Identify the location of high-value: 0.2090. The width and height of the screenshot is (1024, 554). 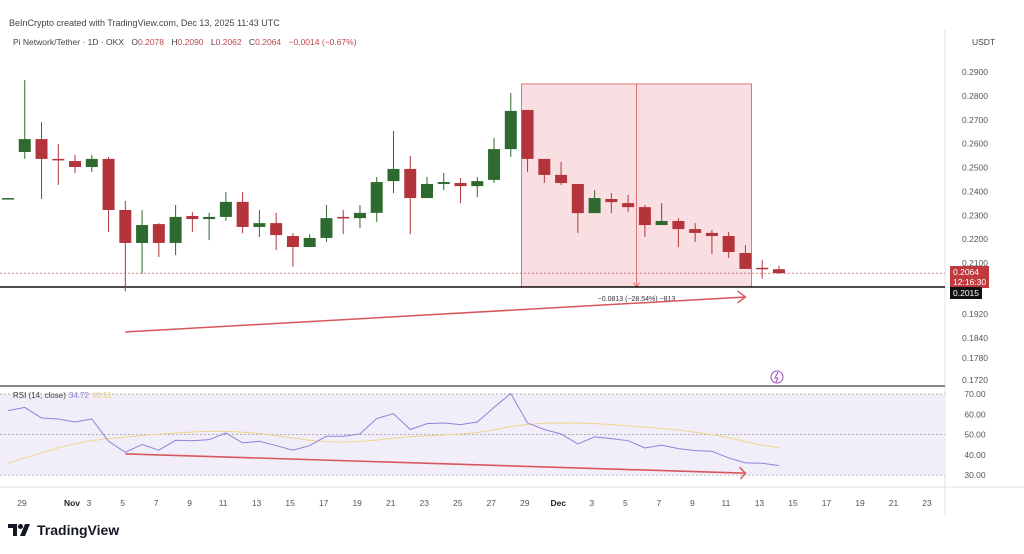
(190, 42).